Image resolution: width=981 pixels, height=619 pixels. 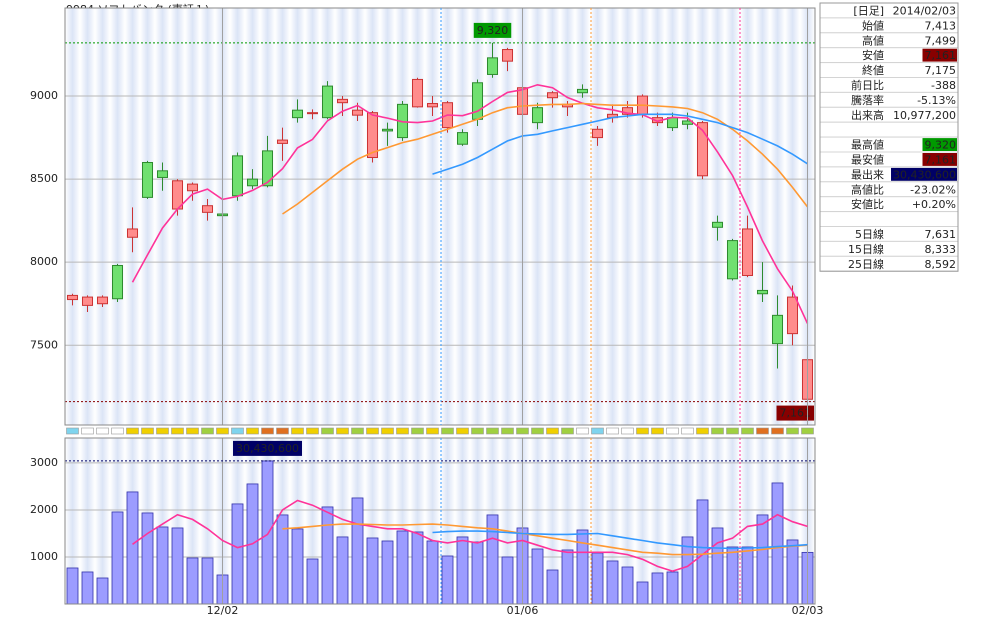 I want to click on info-value: 7,631, so click(x=941, y=234).